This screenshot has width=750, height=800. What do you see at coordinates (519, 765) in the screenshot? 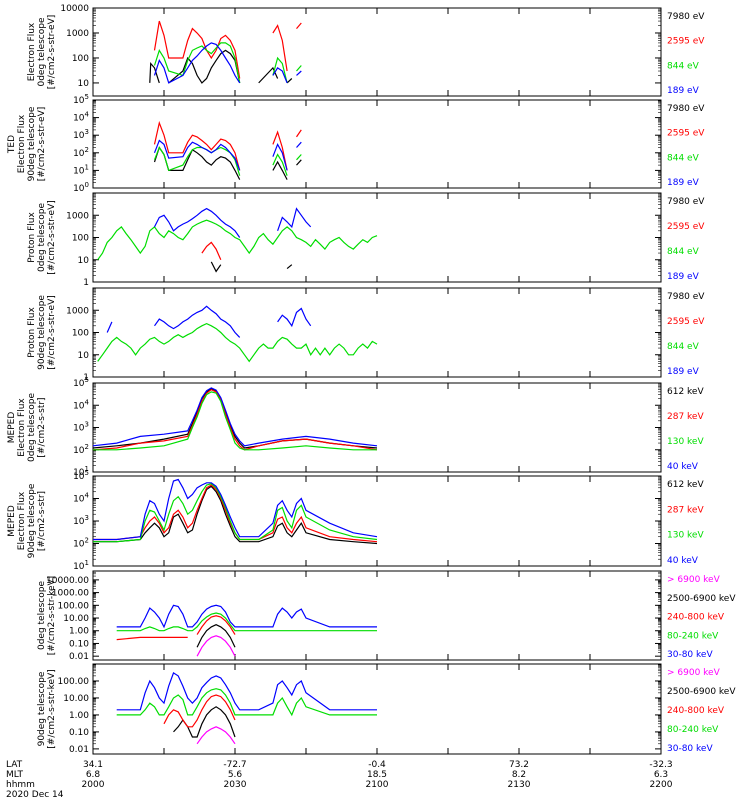
I see `x-tick-label: 73.2` at bounding box center [519, 765].